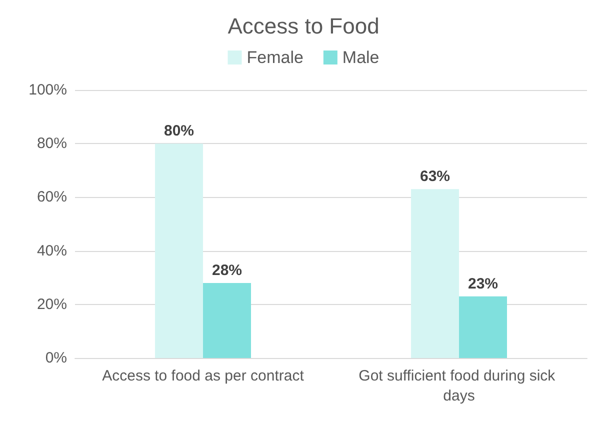 The width and height of the screenshot is (607, 435). I want to click on legend-label: Male, so click(361, 57).